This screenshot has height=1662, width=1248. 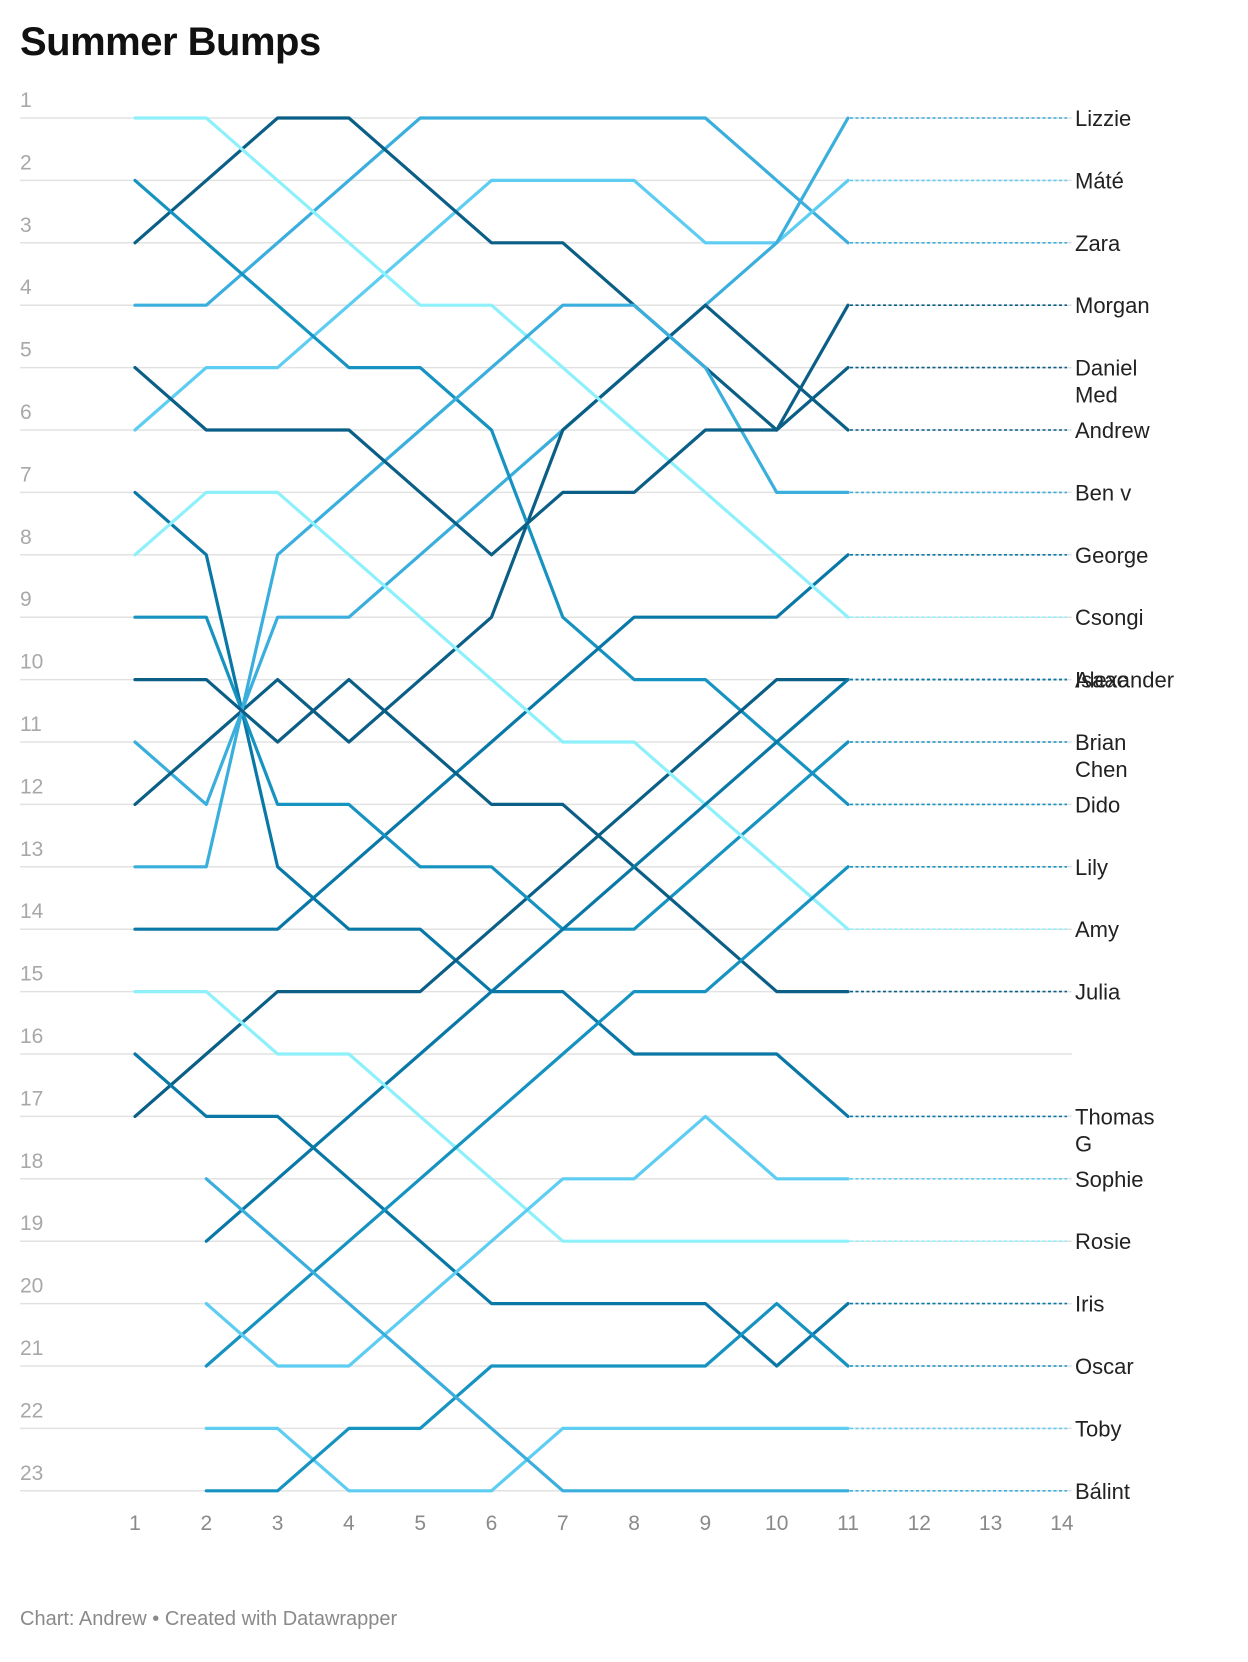 What do you see at coordinates (26, 350) in the screenshot?
I see `y-tick-label: 5` at bounding box center [26, 350].